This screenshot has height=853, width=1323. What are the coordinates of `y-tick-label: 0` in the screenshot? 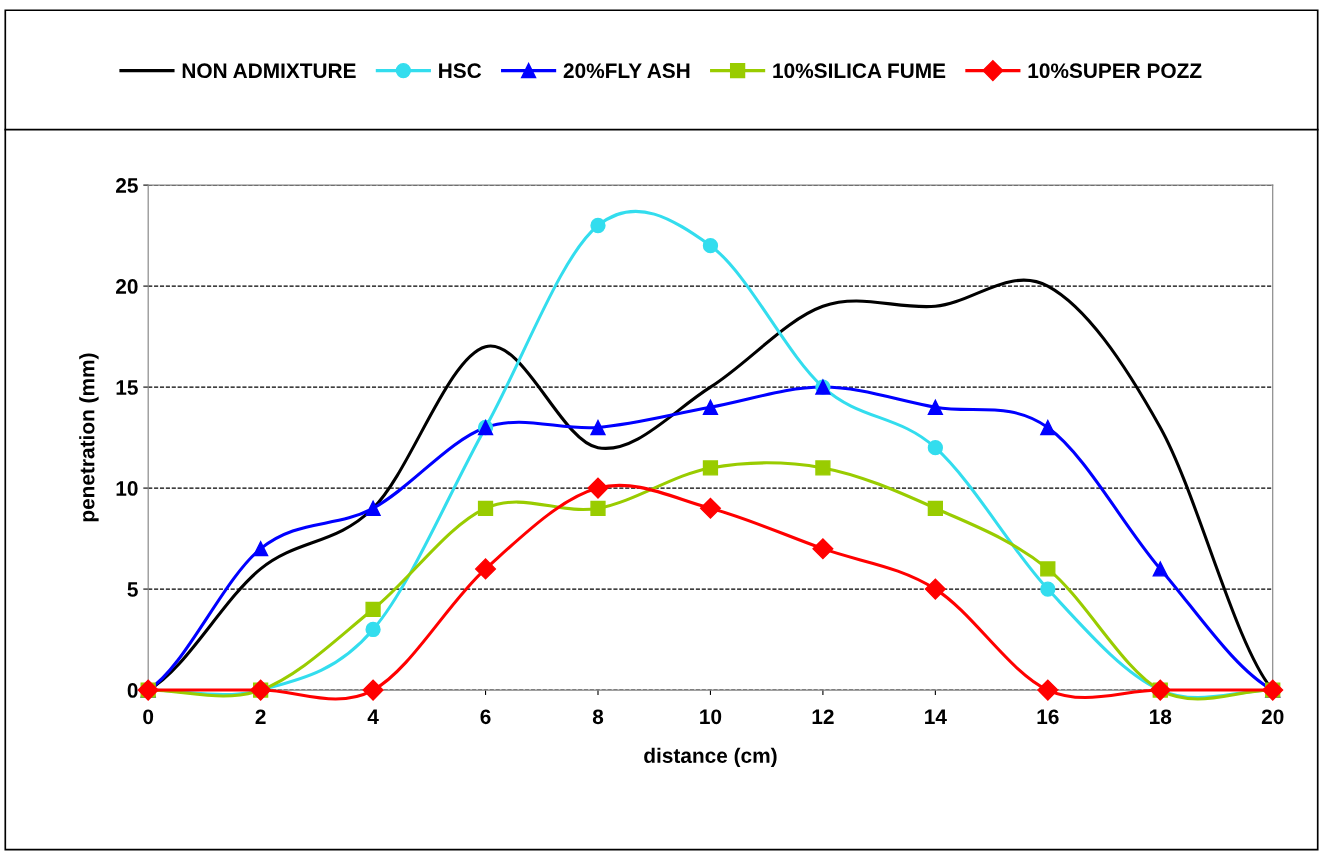 It's located at (132, 690).